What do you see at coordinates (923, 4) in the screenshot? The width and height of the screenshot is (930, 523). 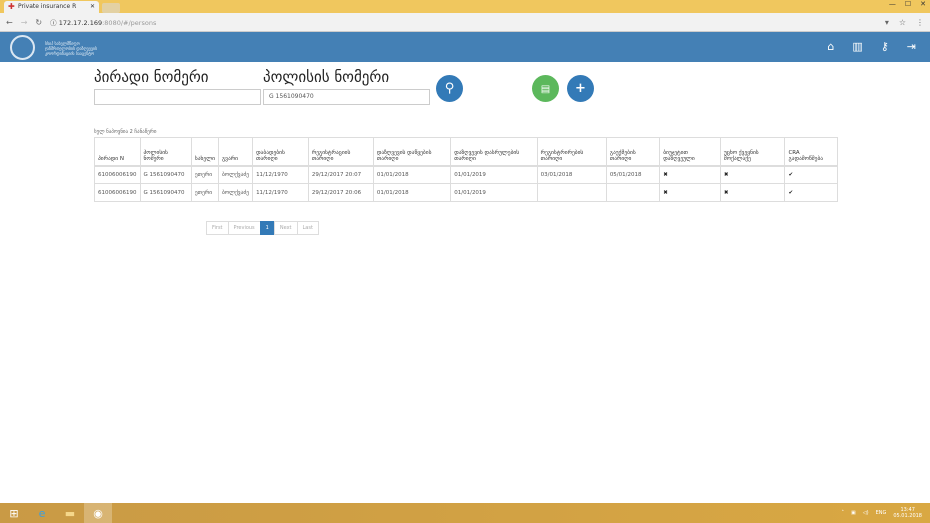 I see `close-window-icon: ✕` at bounding box center [923, 4].